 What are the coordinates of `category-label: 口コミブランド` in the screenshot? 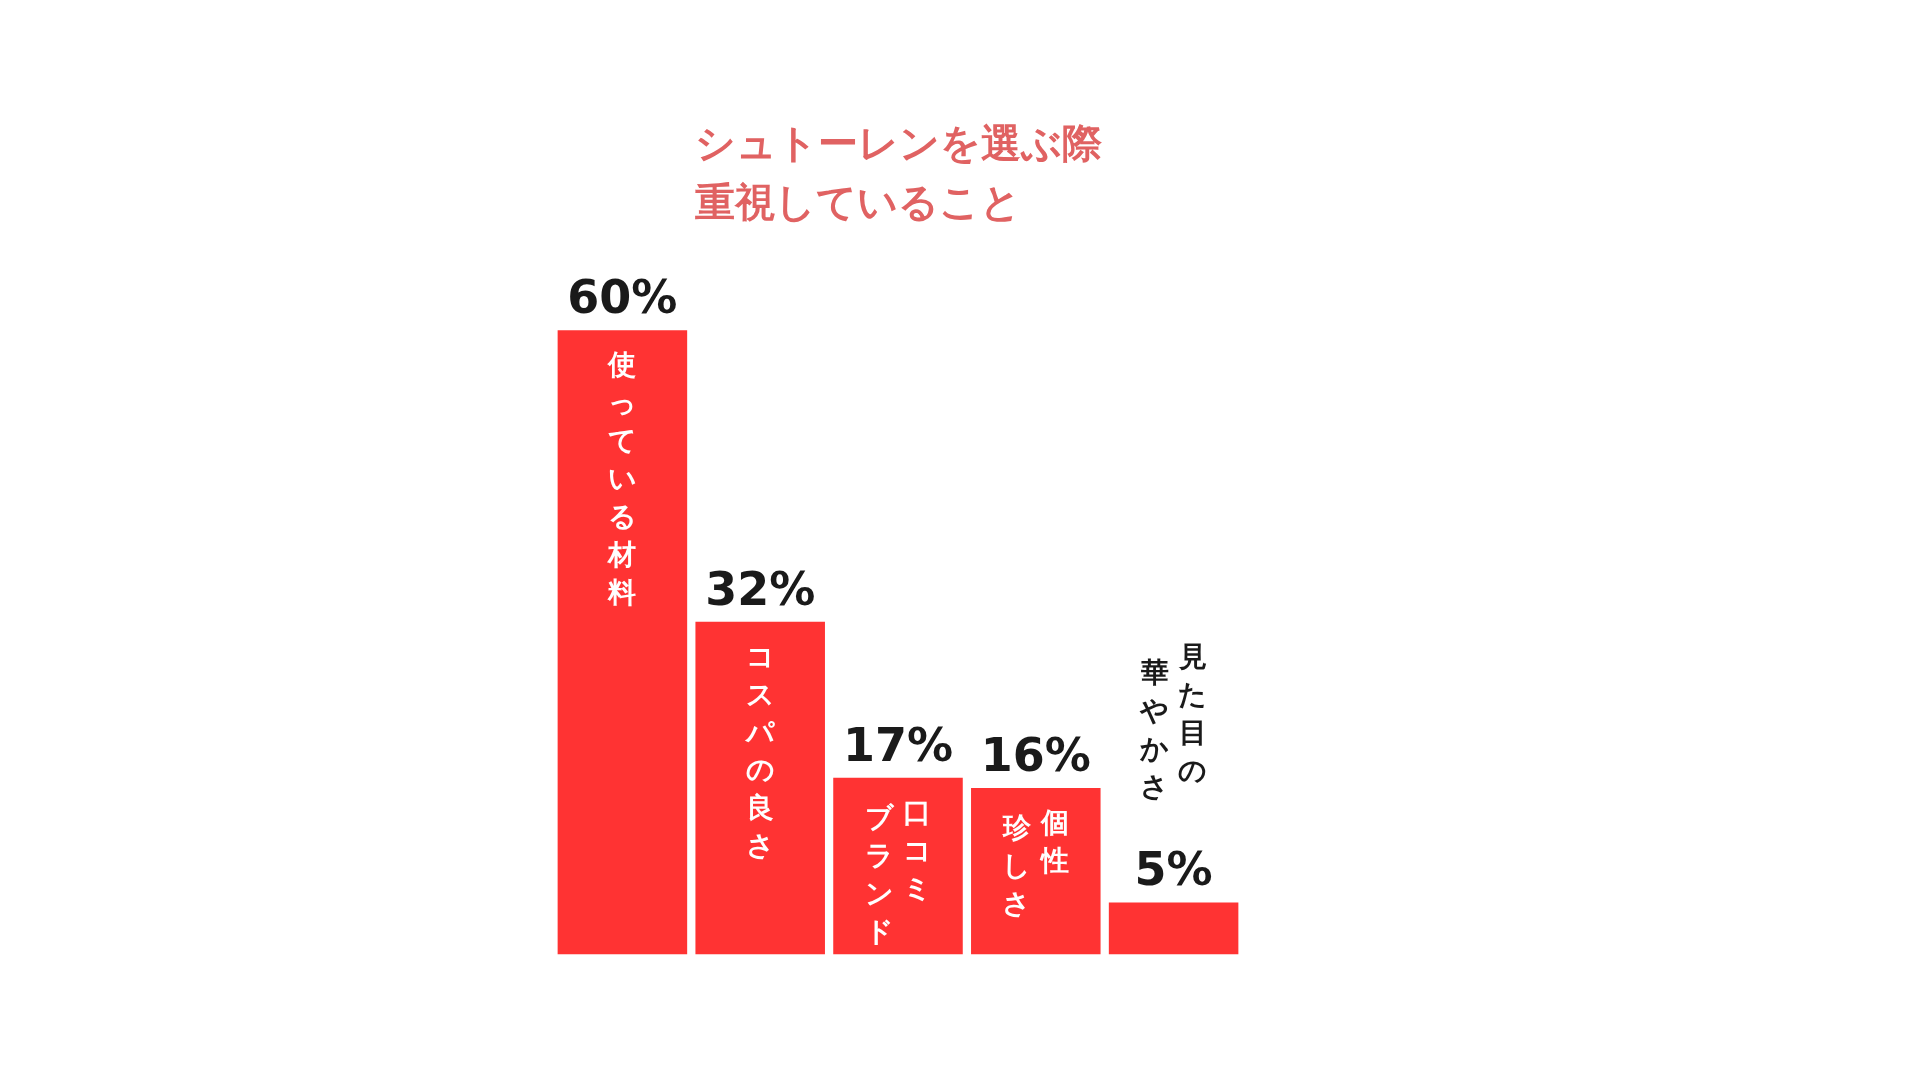 It's located at (898, 871).